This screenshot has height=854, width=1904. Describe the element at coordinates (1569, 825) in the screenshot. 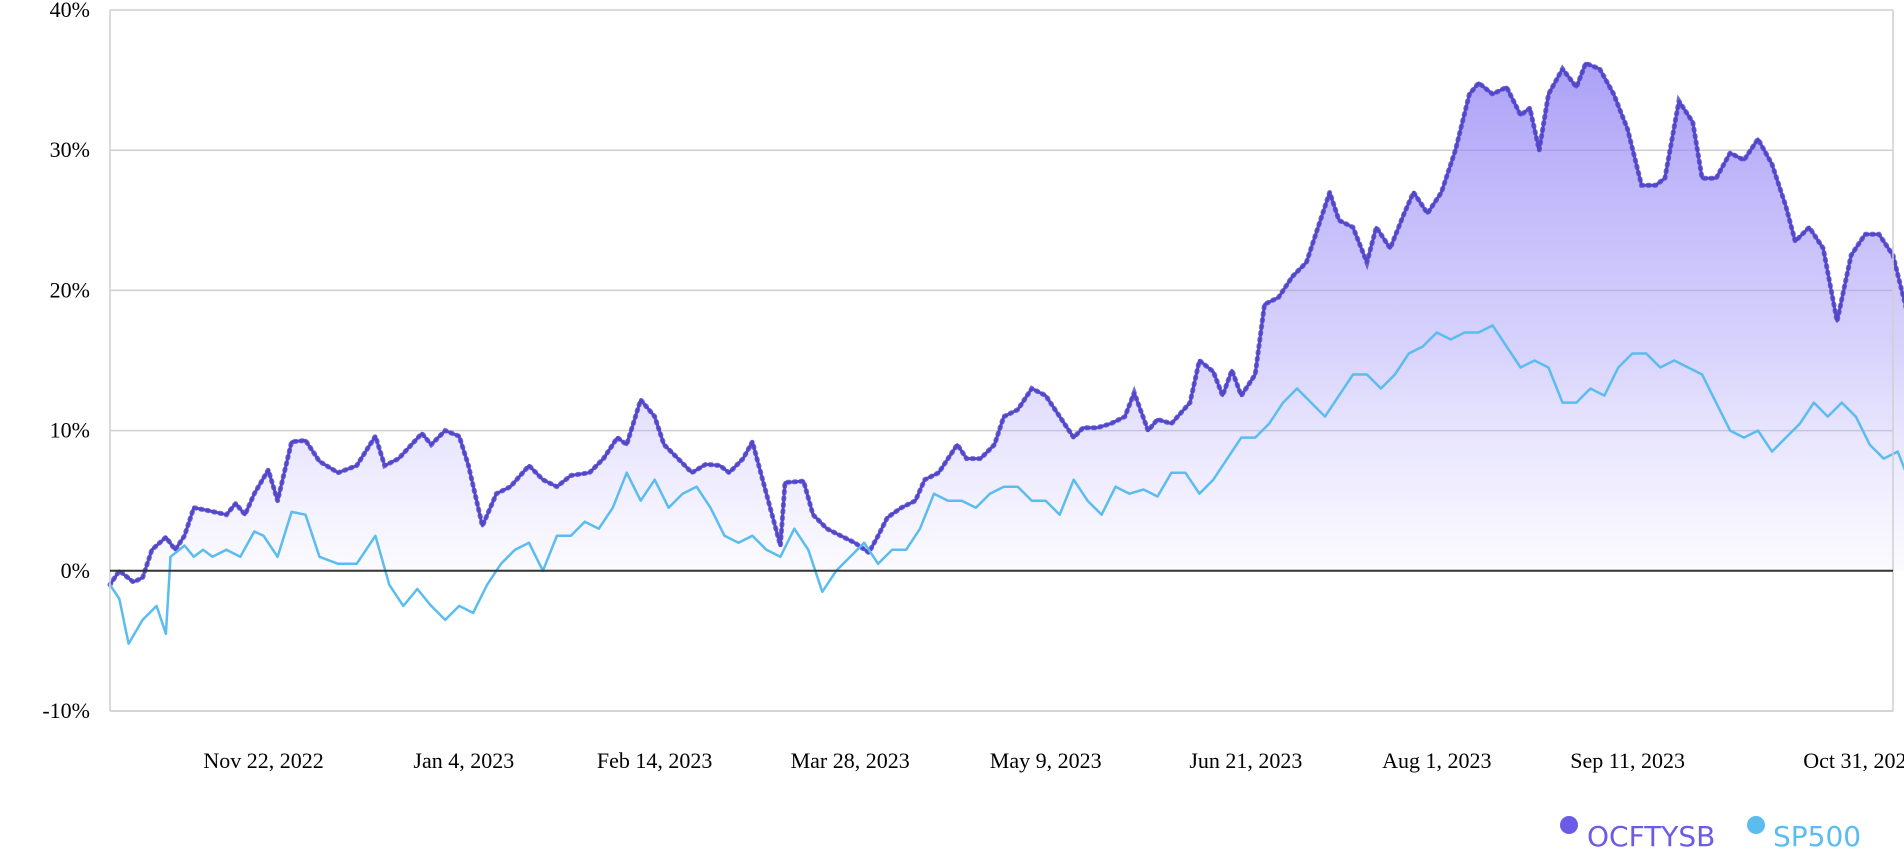

I see `legend-dot-ocftysb` at that location.